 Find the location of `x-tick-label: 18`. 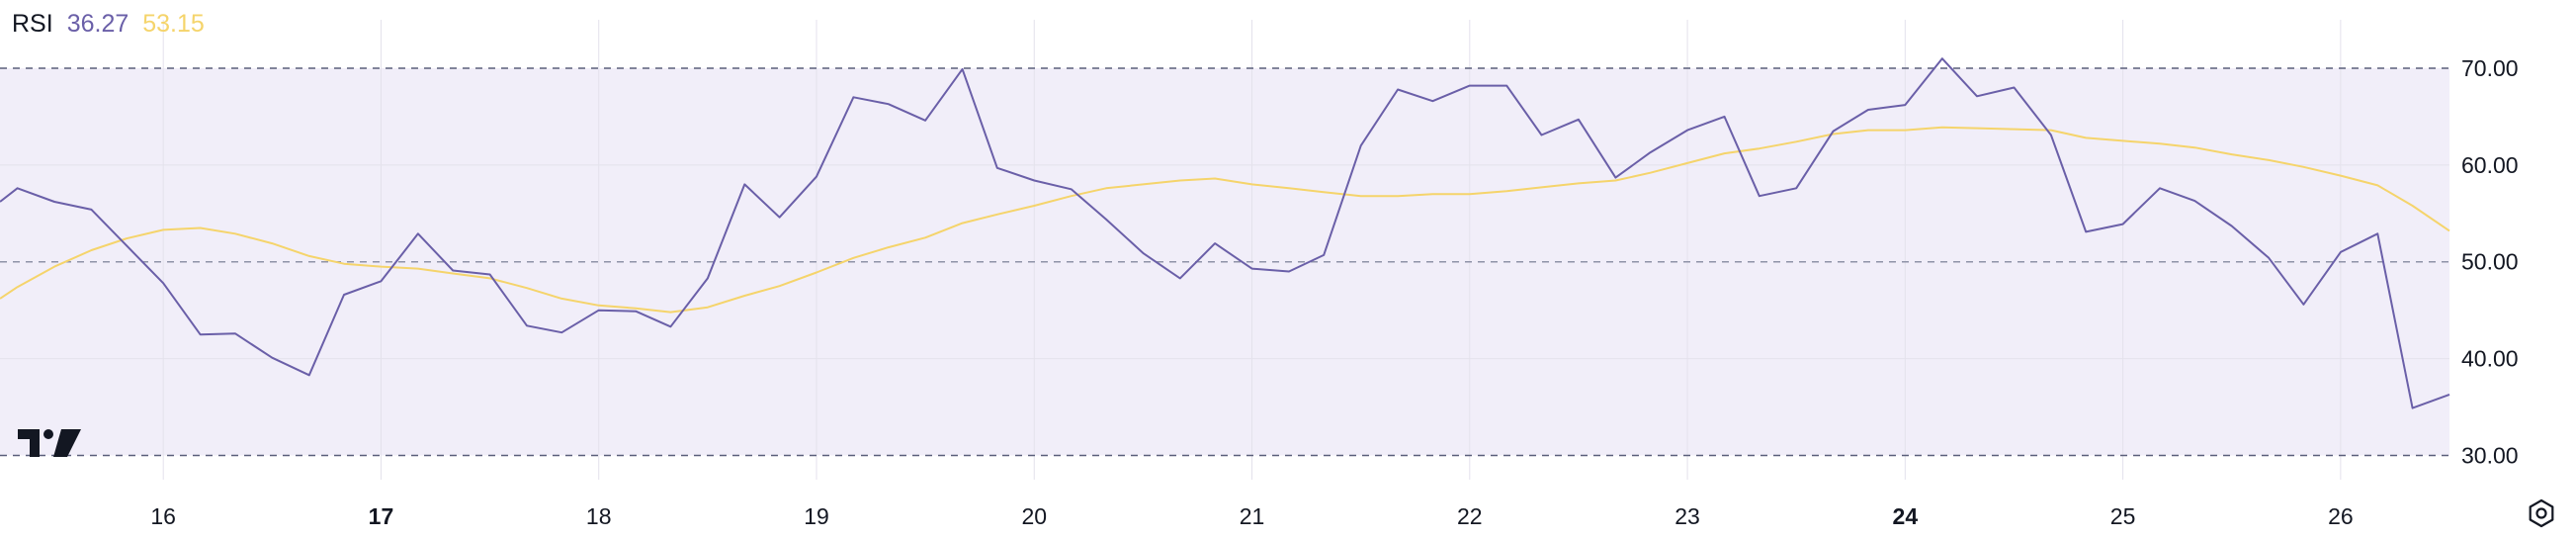

x-tick-label: 18 is located at coordinates (599, 516).